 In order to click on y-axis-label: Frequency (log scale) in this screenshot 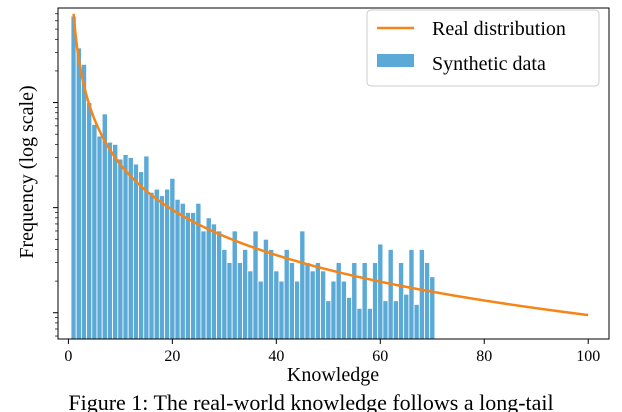, I will do `click(27, 171)`.